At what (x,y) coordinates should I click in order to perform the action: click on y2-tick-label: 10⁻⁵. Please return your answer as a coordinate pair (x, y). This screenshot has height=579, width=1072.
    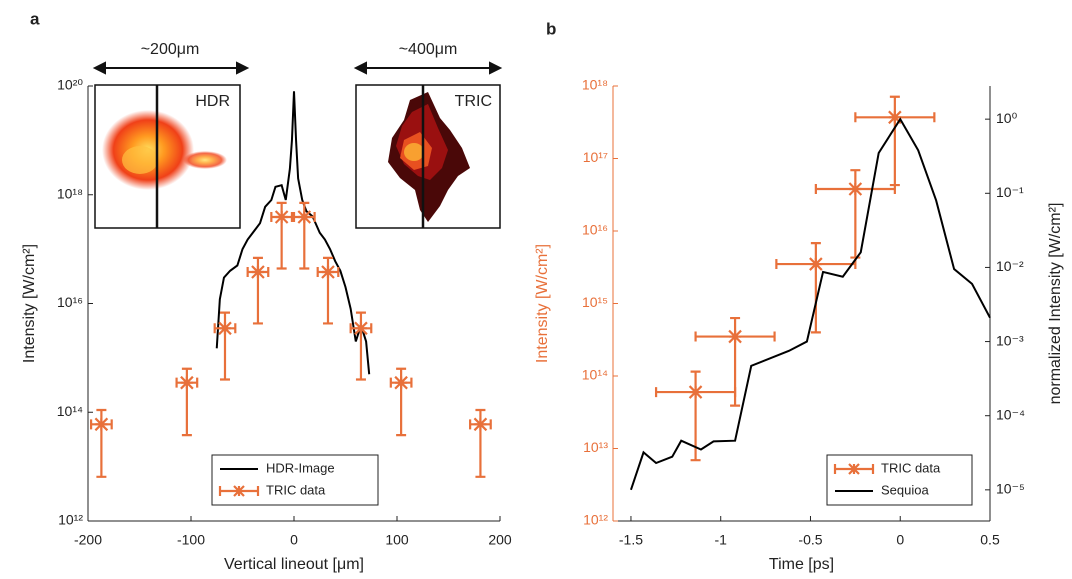
    Looking at the image, I should click on (1010, 489).